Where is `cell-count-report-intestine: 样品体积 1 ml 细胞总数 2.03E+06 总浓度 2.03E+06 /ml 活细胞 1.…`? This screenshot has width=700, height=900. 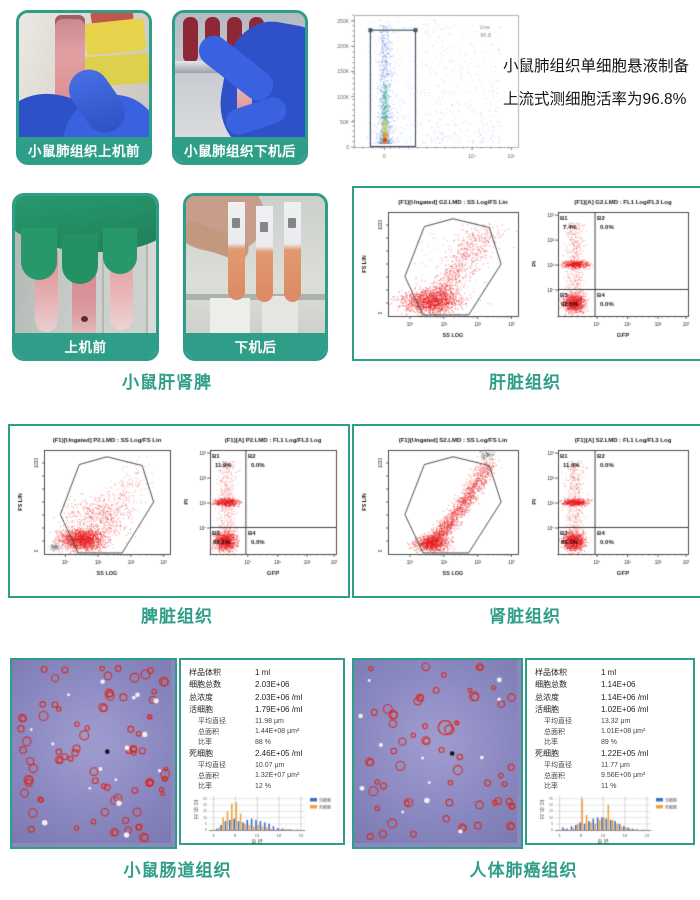
cell-count-report-intestine: 样品体积 1 ml 细胞总数 2.03E+06 总浓度 2.03E+06 /ml 活细胞 1.… is located at coordinates (262, 751).